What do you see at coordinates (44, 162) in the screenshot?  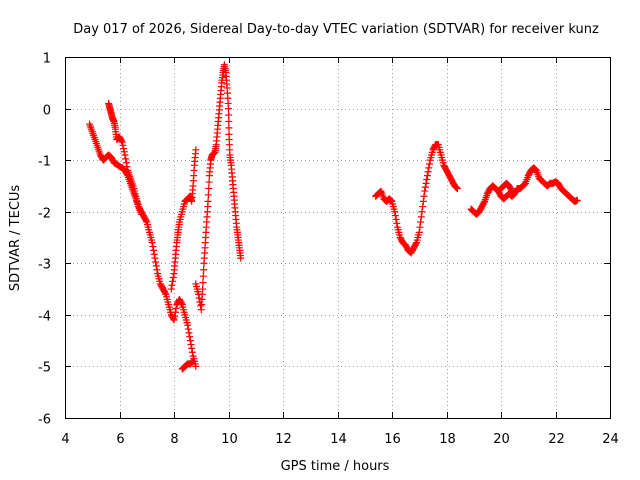 I see `y-tick-label: -1` at bounding box center [44, 162].